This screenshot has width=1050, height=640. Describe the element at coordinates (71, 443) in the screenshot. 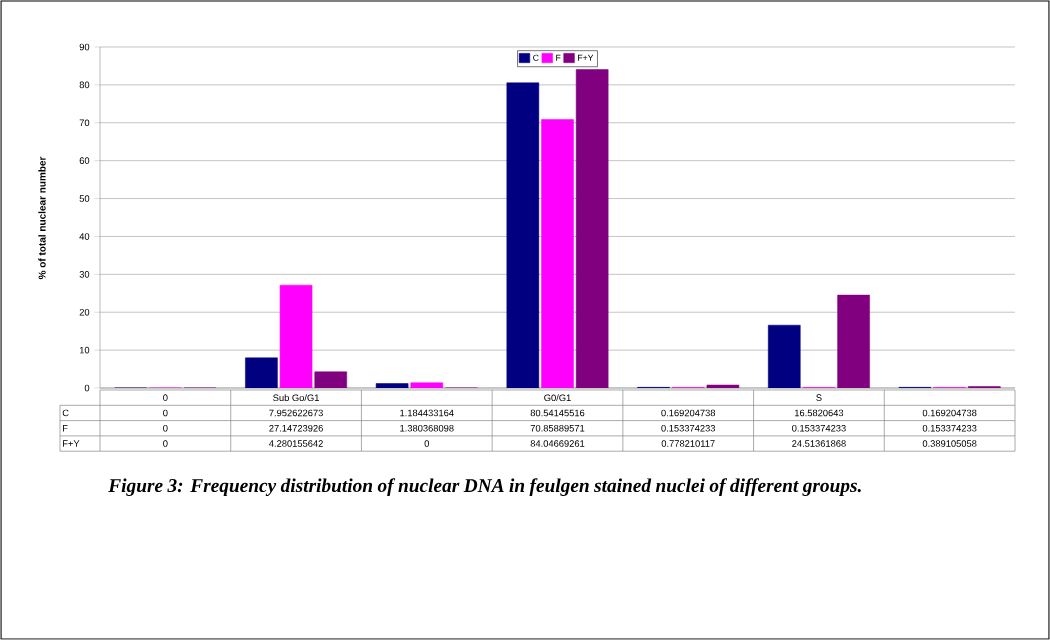

I see `text: F+Y` at that location.